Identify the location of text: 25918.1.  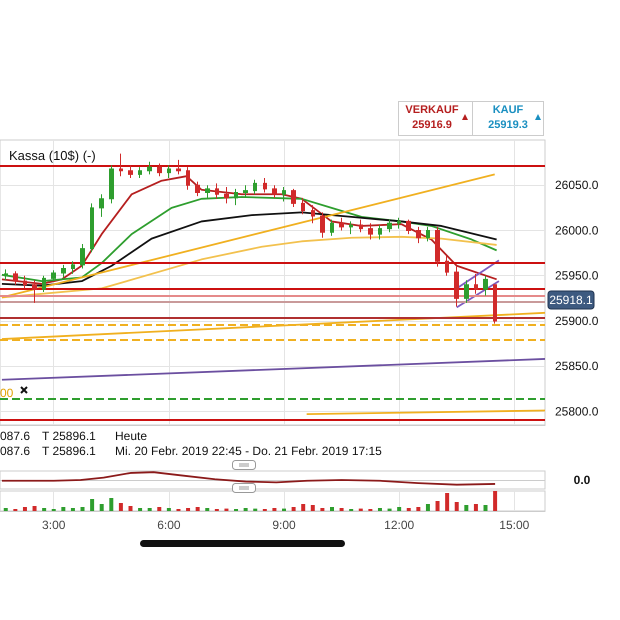
(571, 300).